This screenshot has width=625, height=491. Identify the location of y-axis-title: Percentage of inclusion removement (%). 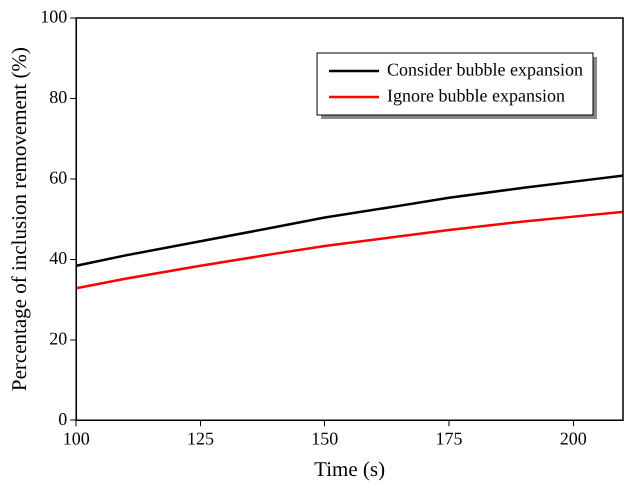
(19, 219).